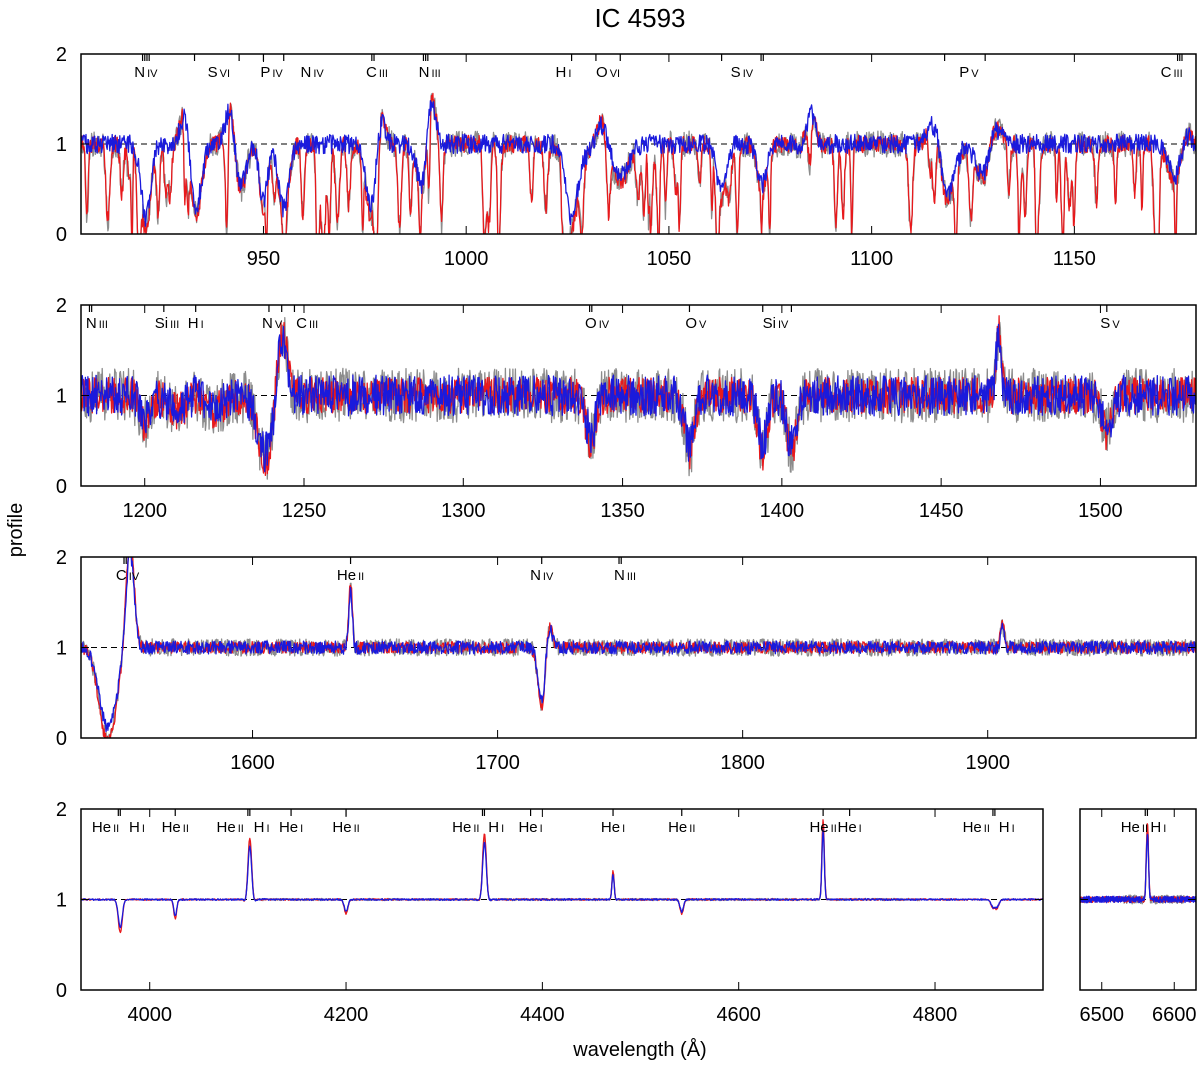  I want to click on x-tick-label: 1700, so click(497, 763).